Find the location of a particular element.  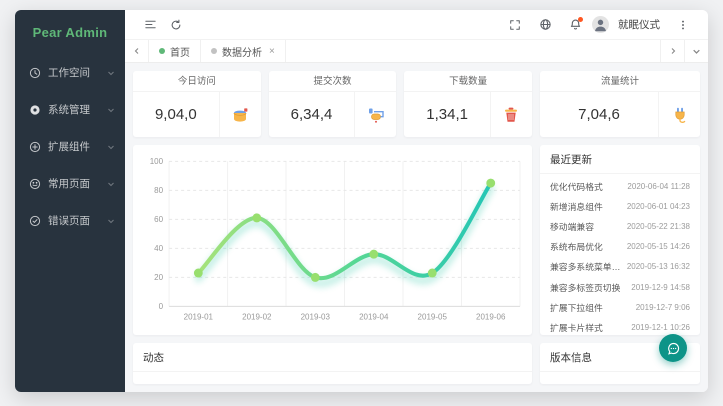

paint-roller-icon is located at coordinates (375, 114).